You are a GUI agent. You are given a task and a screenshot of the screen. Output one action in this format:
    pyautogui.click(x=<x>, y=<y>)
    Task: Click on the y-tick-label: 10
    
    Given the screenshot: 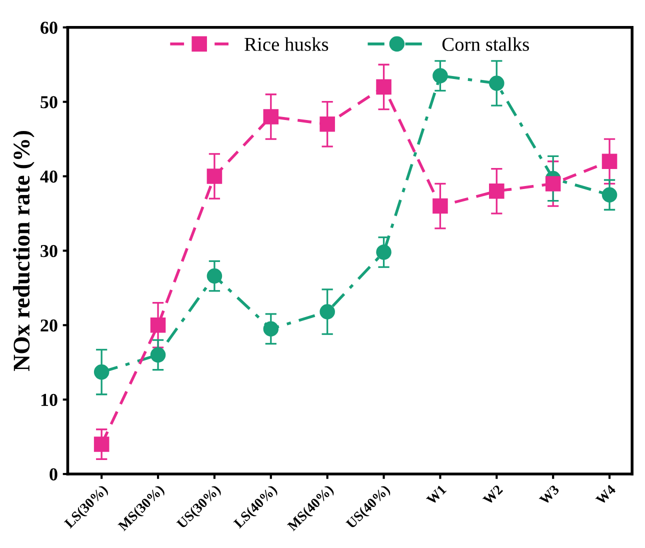 What is the action you would take?
    pyautogui.click(x=49, y=400)
    